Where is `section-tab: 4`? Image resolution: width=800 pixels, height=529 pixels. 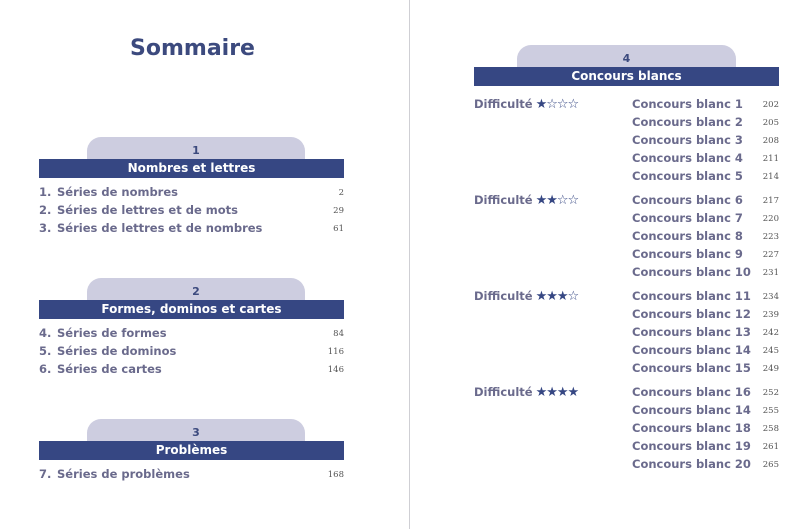
section-tab: 4 is located at coordinates (626, 56).